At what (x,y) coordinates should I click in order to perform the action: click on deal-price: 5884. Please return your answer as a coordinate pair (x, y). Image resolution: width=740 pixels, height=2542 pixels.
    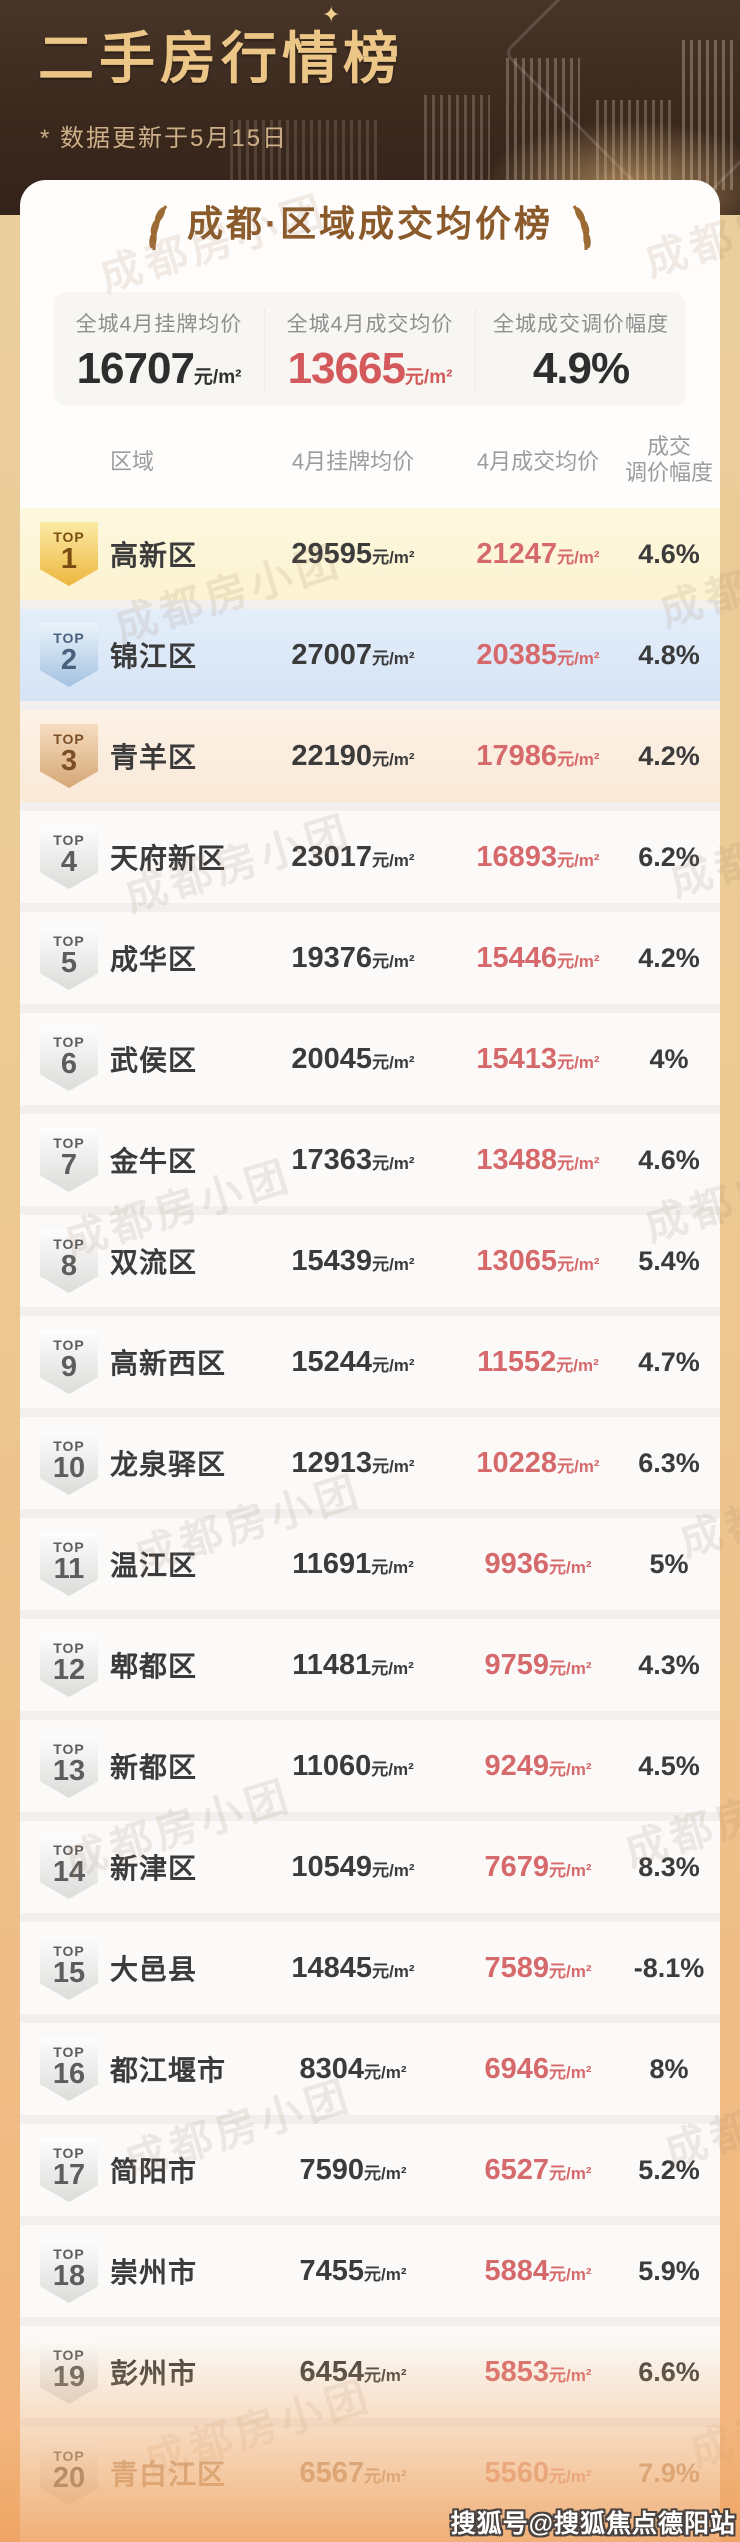
    Looking at the image, I should click on (516, 2270).